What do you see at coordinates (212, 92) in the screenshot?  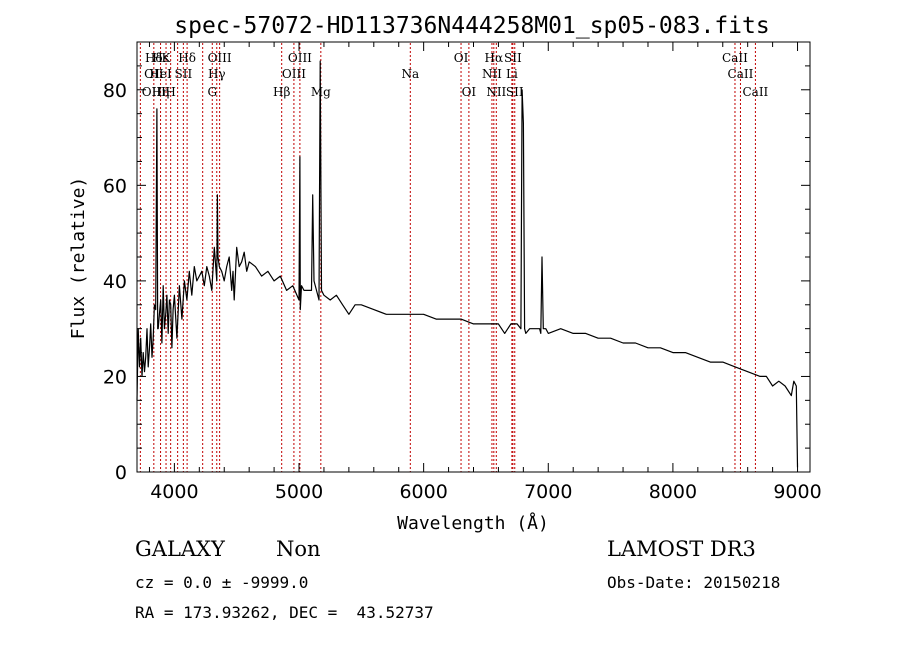 I see `line-label: G` at bounding box center [212, 92].